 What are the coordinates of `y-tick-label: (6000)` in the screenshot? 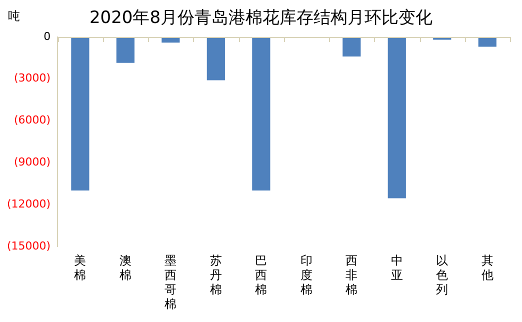 It's located at (32, 120).